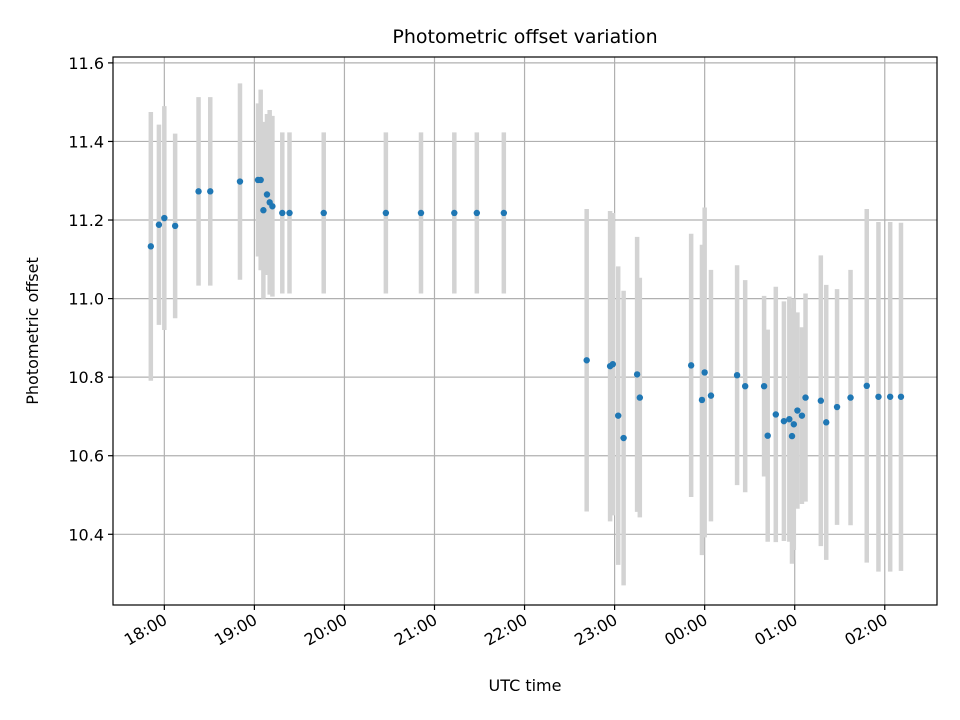  I want to click on y-tick-label: 10.4, so click(86, 534).